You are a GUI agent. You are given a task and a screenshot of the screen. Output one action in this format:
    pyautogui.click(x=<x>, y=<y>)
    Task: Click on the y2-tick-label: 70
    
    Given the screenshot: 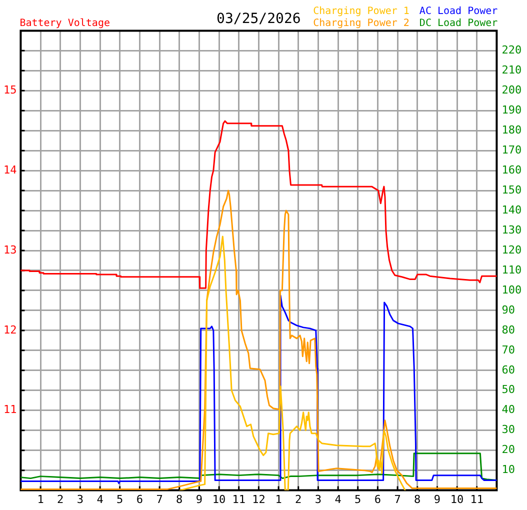 What is the action you would take?
    pyautogui.click(x=508, y=349)
    